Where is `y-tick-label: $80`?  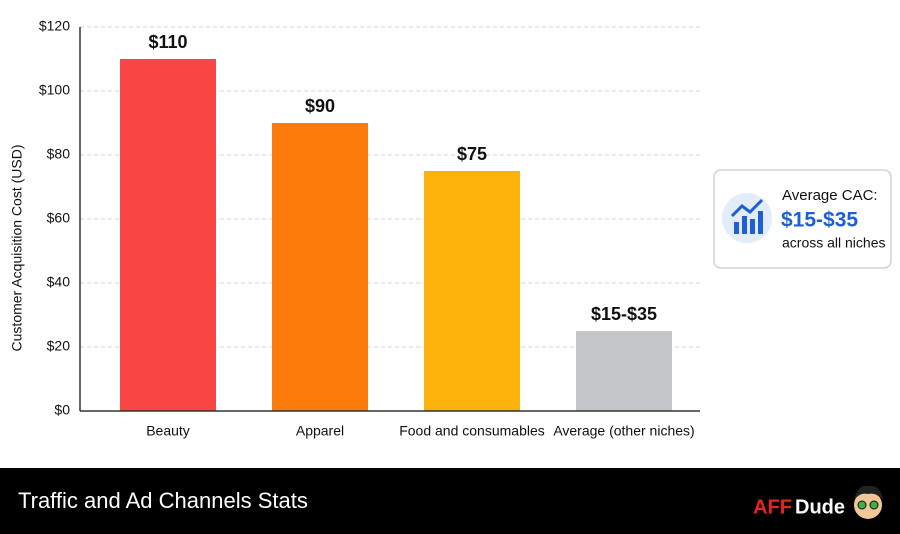 y-tick-label: $80 is located at coordinates (59, 154).